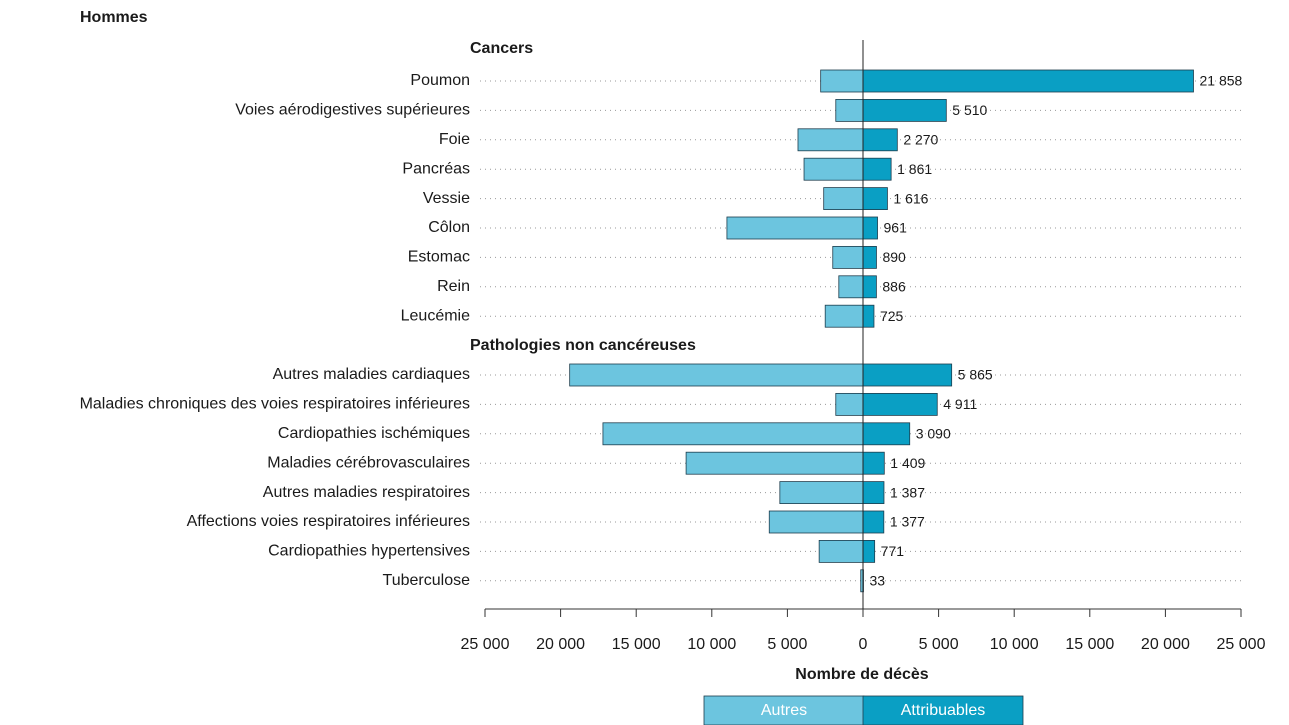  I want to click on category-label: Rein, so click(453, 286).